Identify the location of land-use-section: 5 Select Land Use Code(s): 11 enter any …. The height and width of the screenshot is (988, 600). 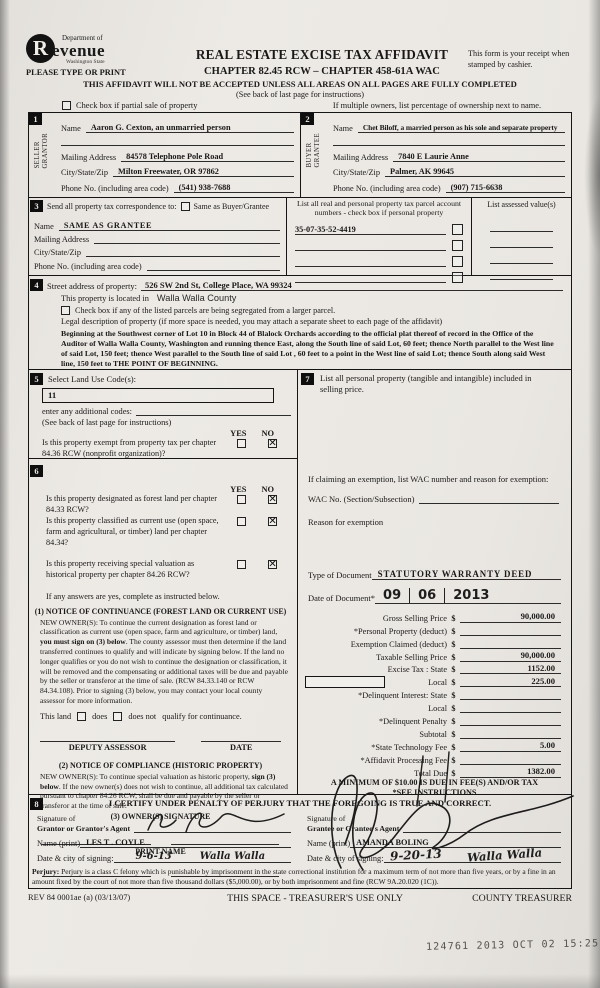
(163, 414).